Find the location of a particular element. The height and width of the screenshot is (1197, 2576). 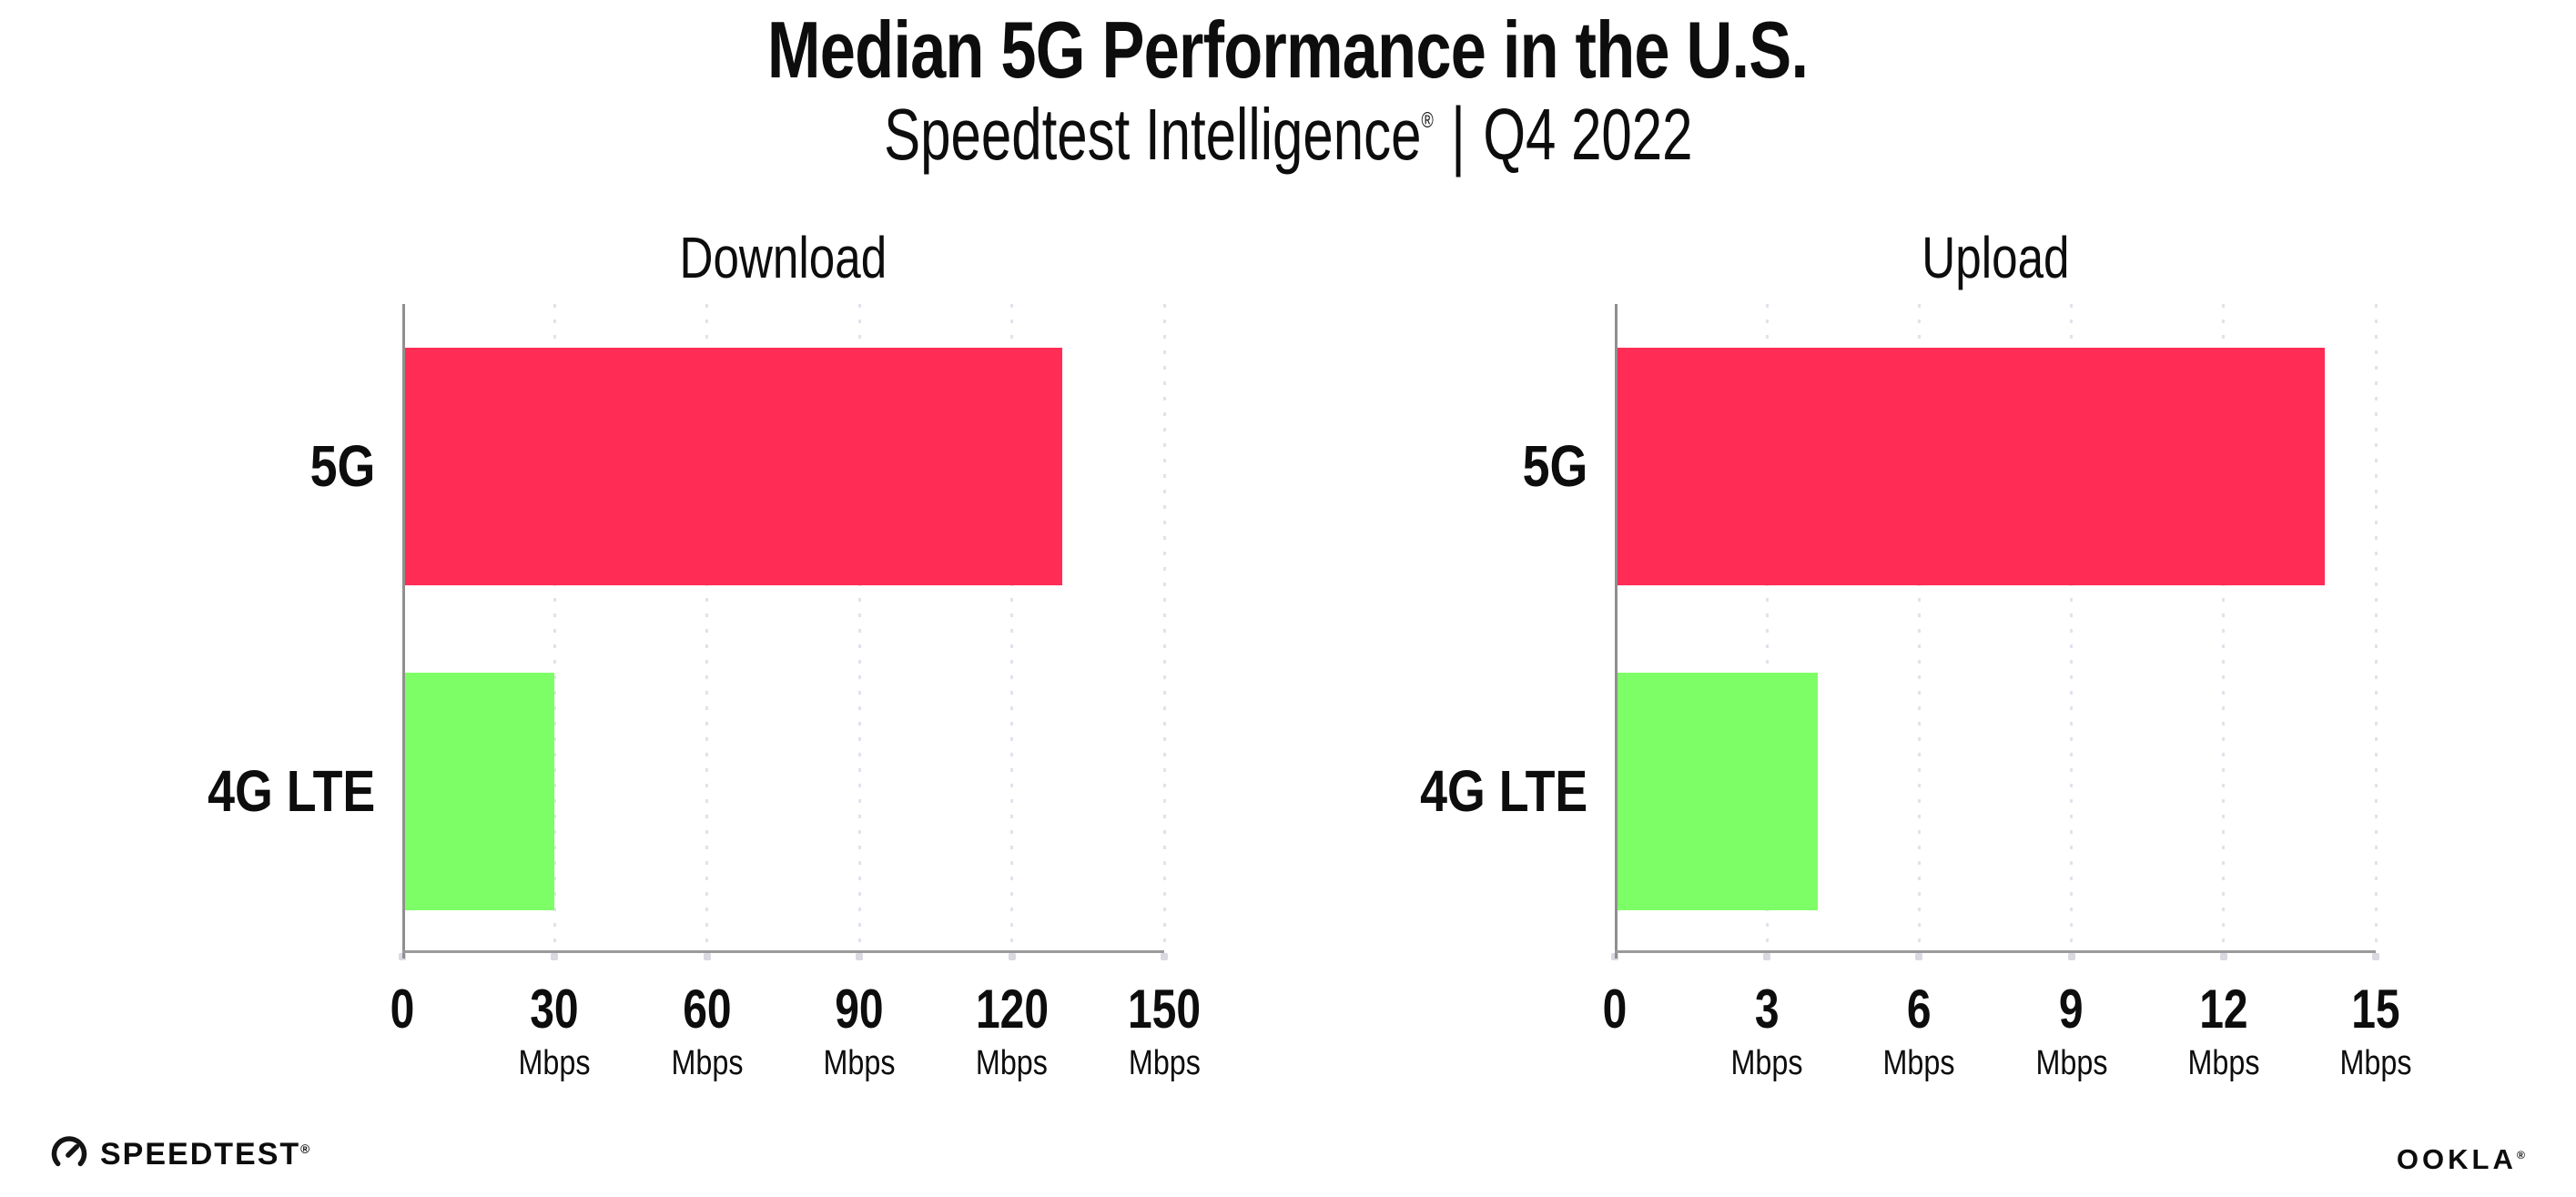

upload-chart-title-text: Upload is located at coordinates (1995, 258).